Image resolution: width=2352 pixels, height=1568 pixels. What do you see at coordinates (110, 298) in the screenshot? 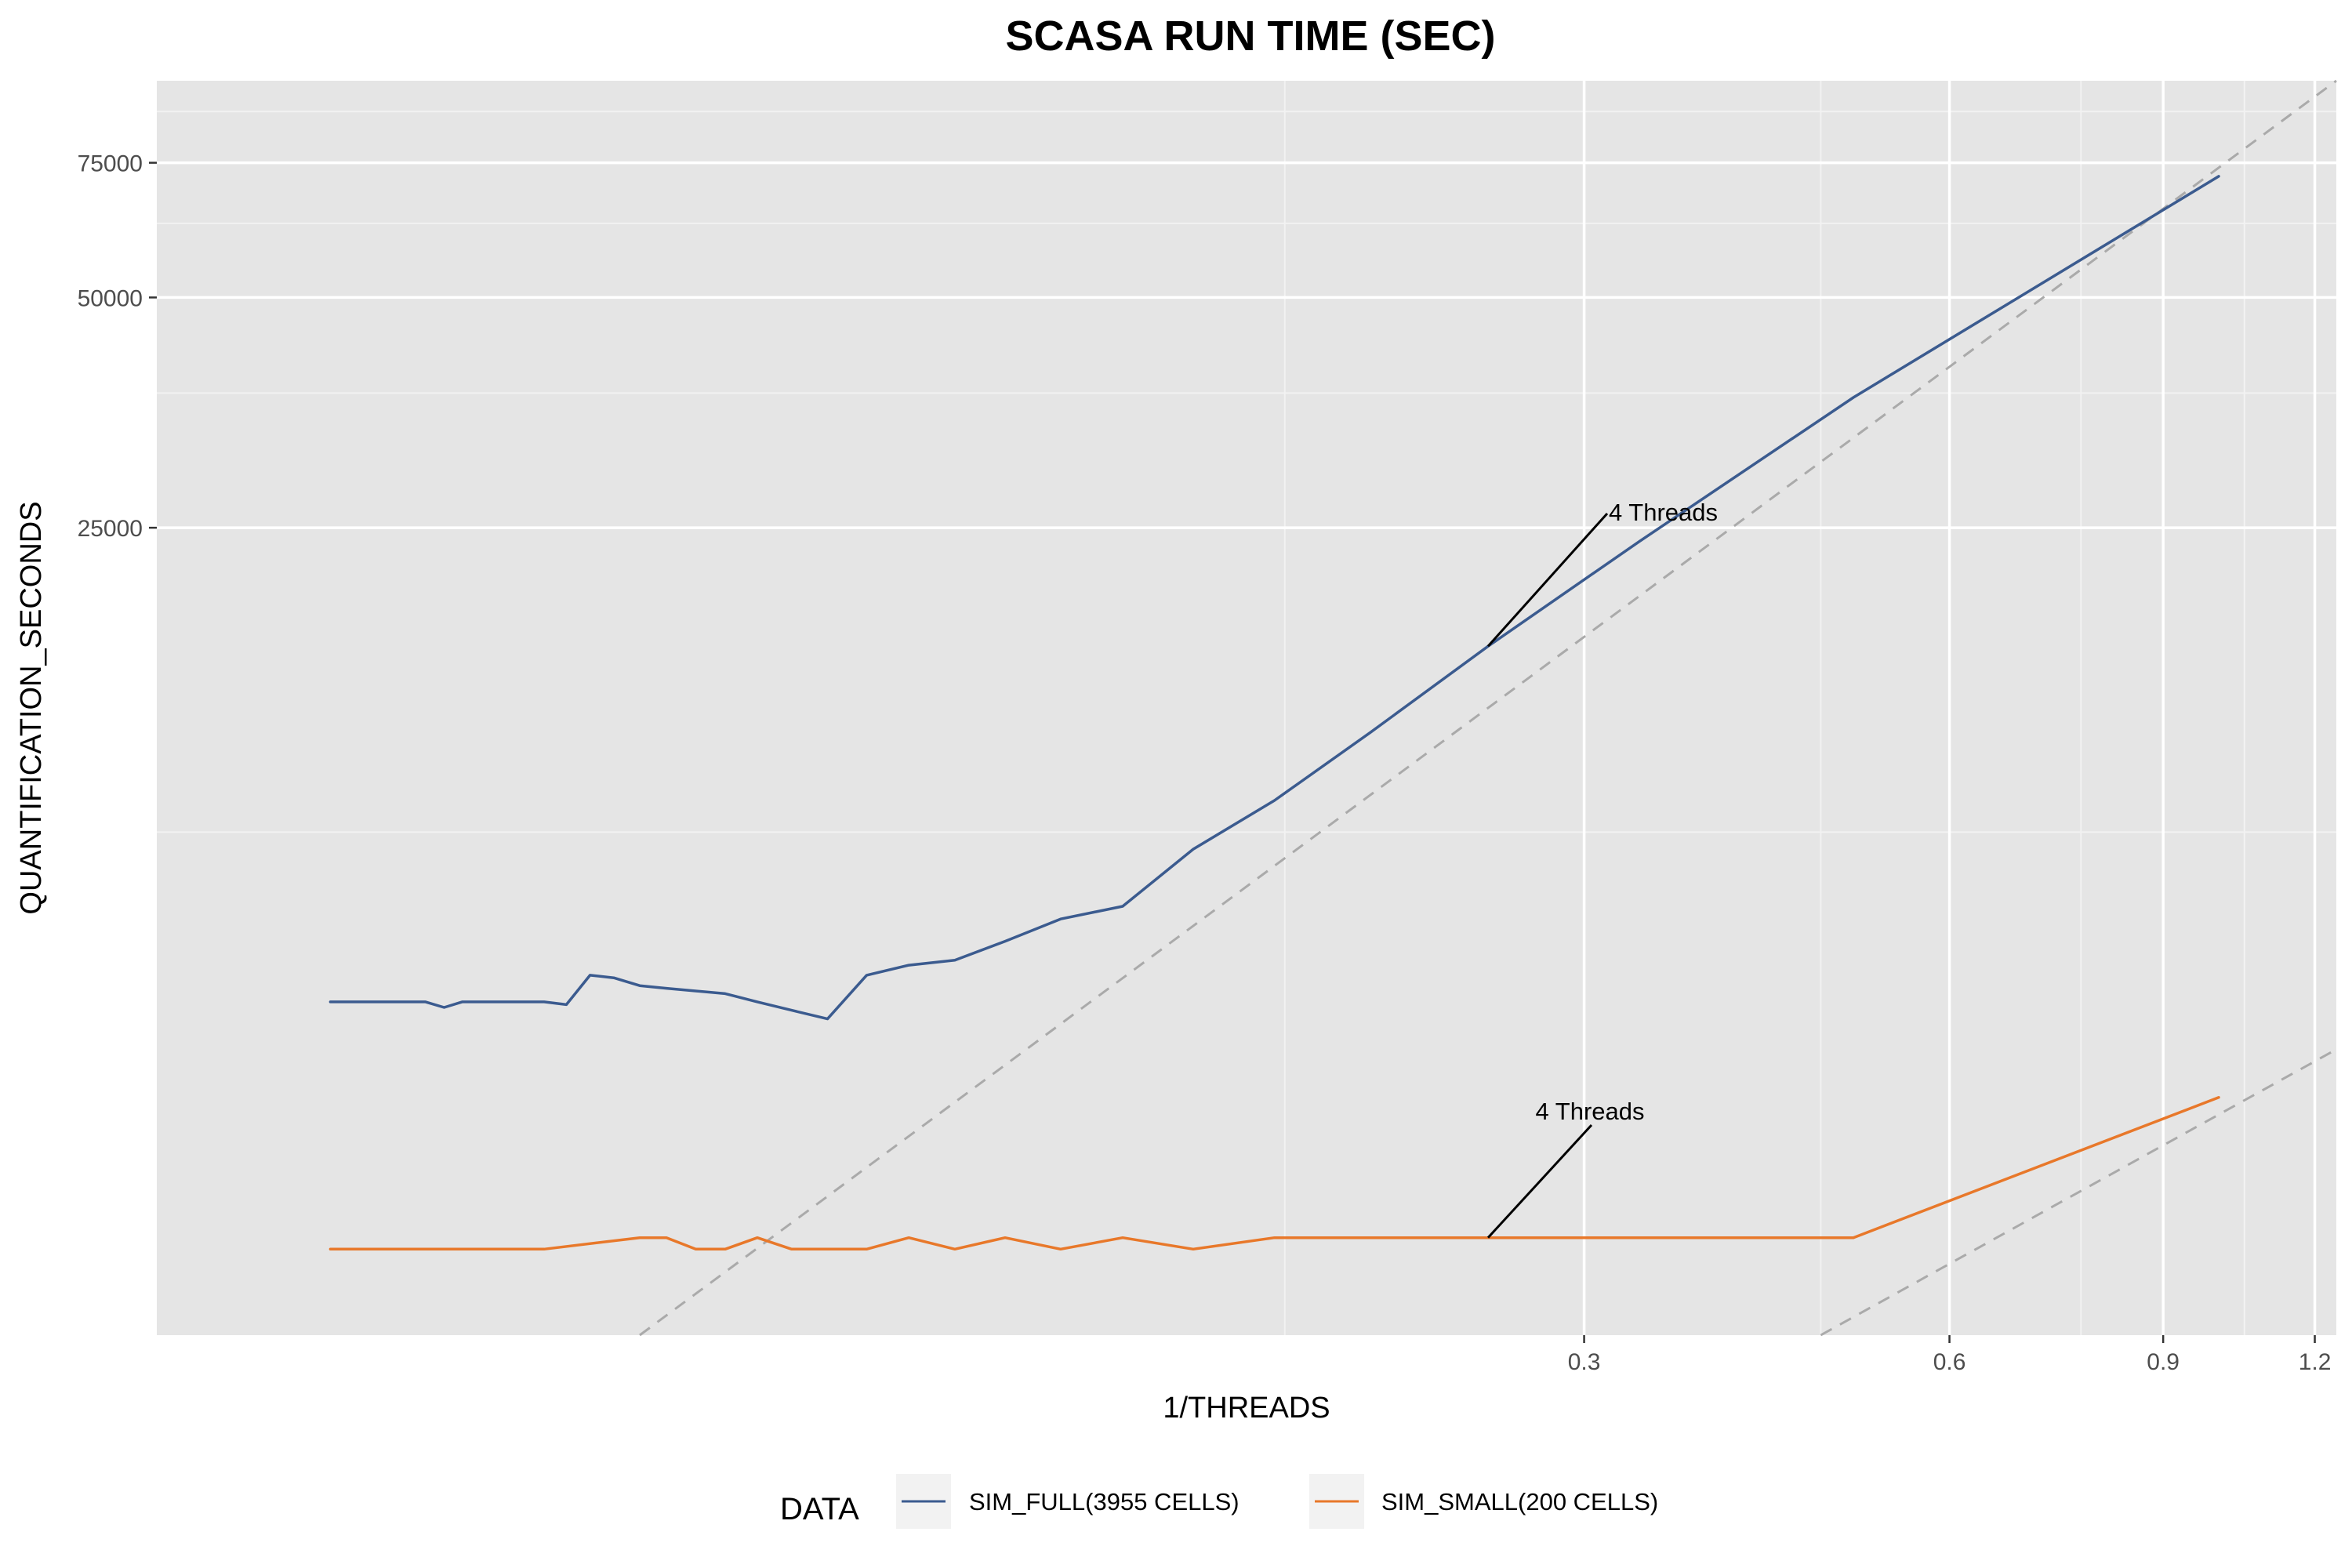
I see `y-tick-label-1: 50000` at bounding box center [110, 298].